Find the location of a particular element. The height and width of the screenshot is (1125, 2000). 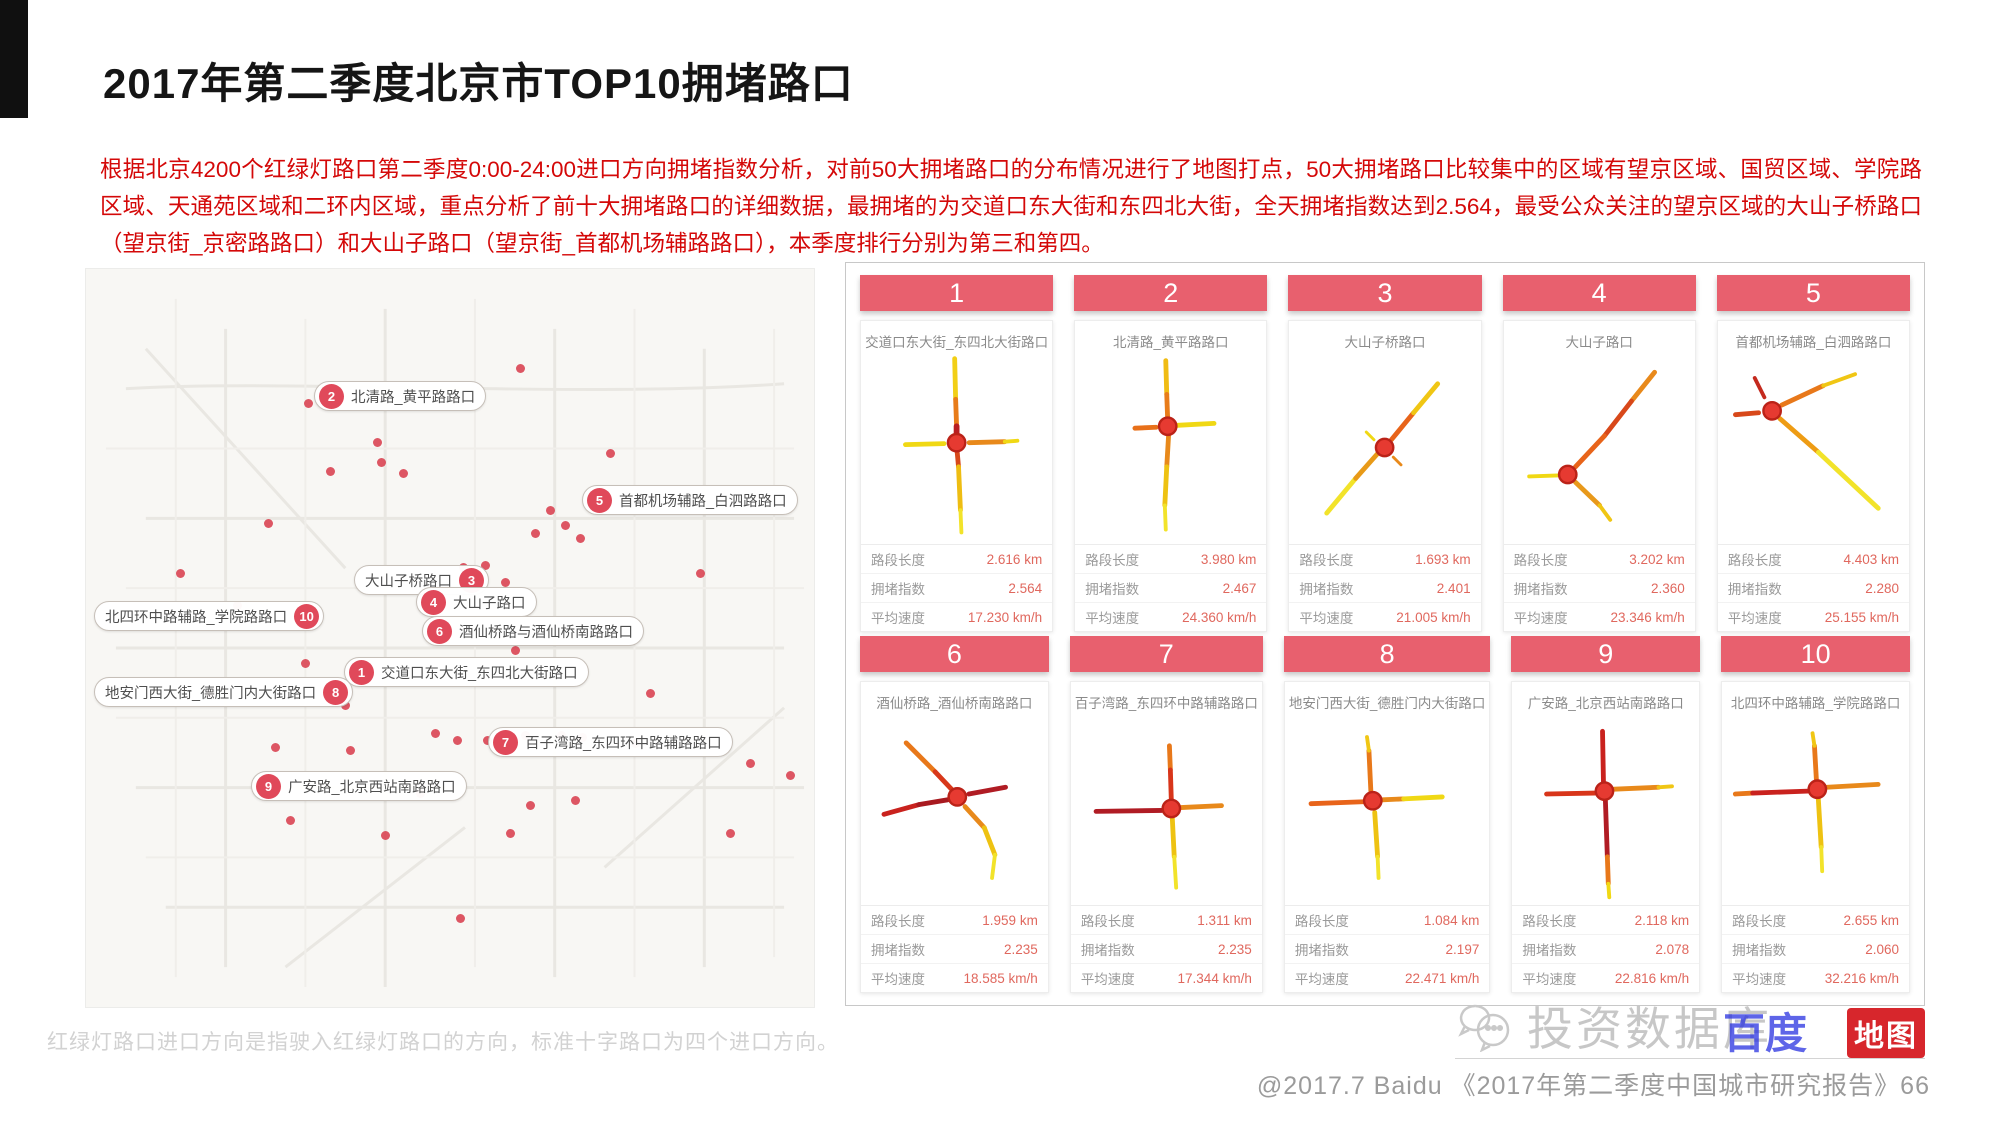

stat-row-length: 路段长度 3.980 km is located at coordinates (1170, 559).